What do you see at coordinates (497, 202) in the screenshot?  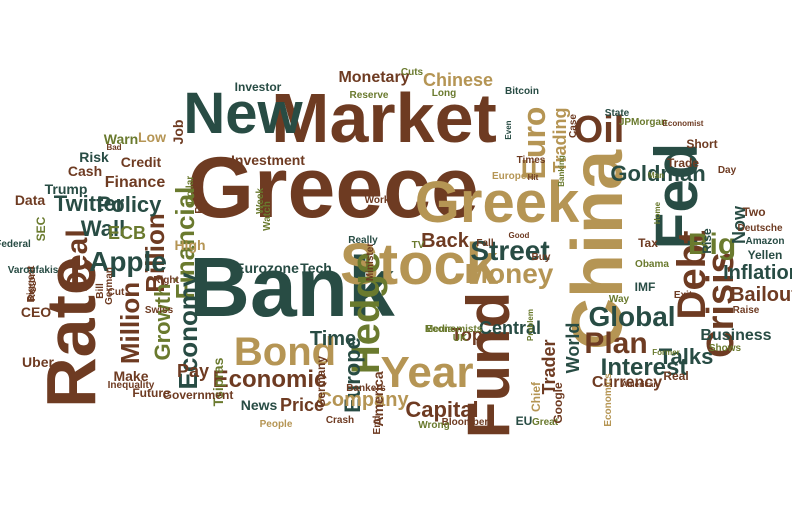 I see `word-greek: Greek` at bounding box center [497, 202].